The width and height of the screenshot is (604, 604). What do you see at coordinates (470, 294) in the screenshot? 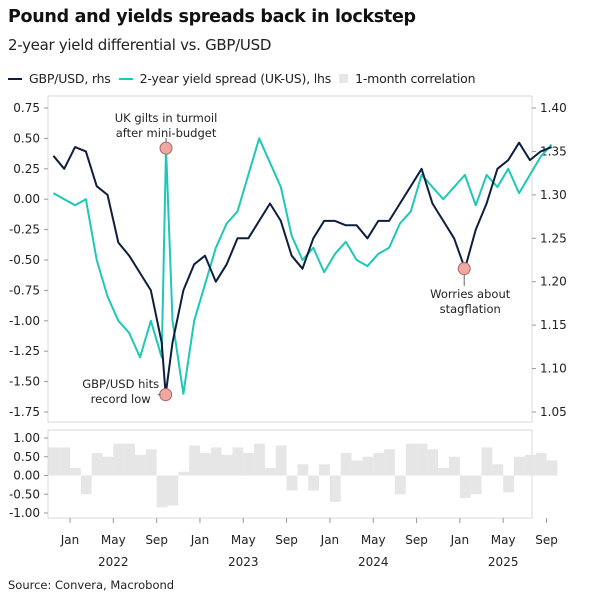
I see `annotation-text: Worries about` at bounding box center [470, 294].